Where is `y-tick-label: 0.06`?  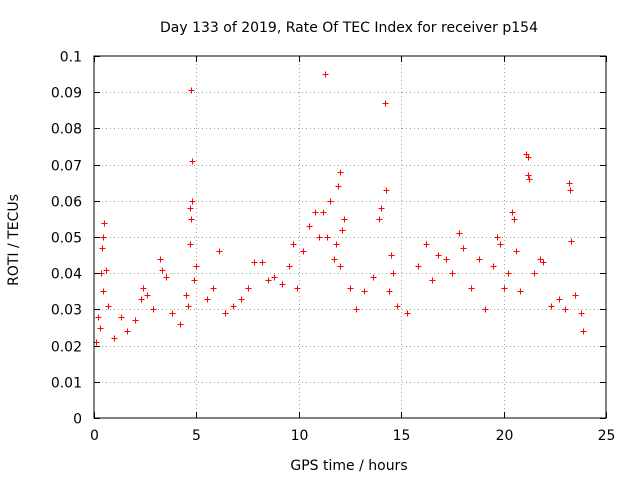 y-tick-label: 0.06 is located at coordinates (66, 203).